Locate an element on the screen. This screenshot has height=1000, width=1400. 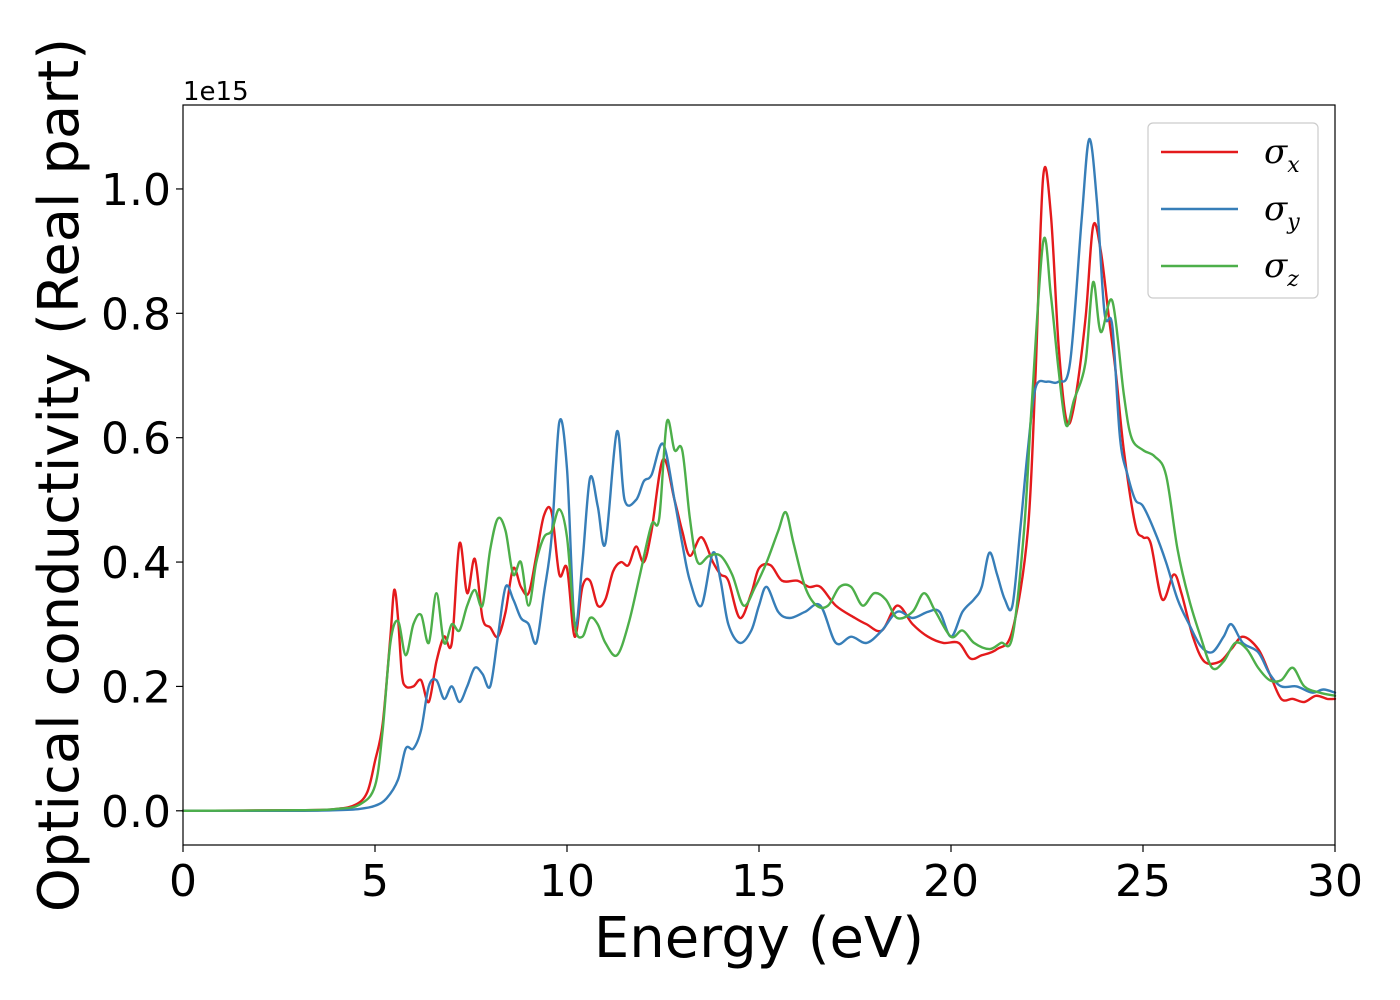
y-tick-label: 0.2 is located at coordinates (136, 687).